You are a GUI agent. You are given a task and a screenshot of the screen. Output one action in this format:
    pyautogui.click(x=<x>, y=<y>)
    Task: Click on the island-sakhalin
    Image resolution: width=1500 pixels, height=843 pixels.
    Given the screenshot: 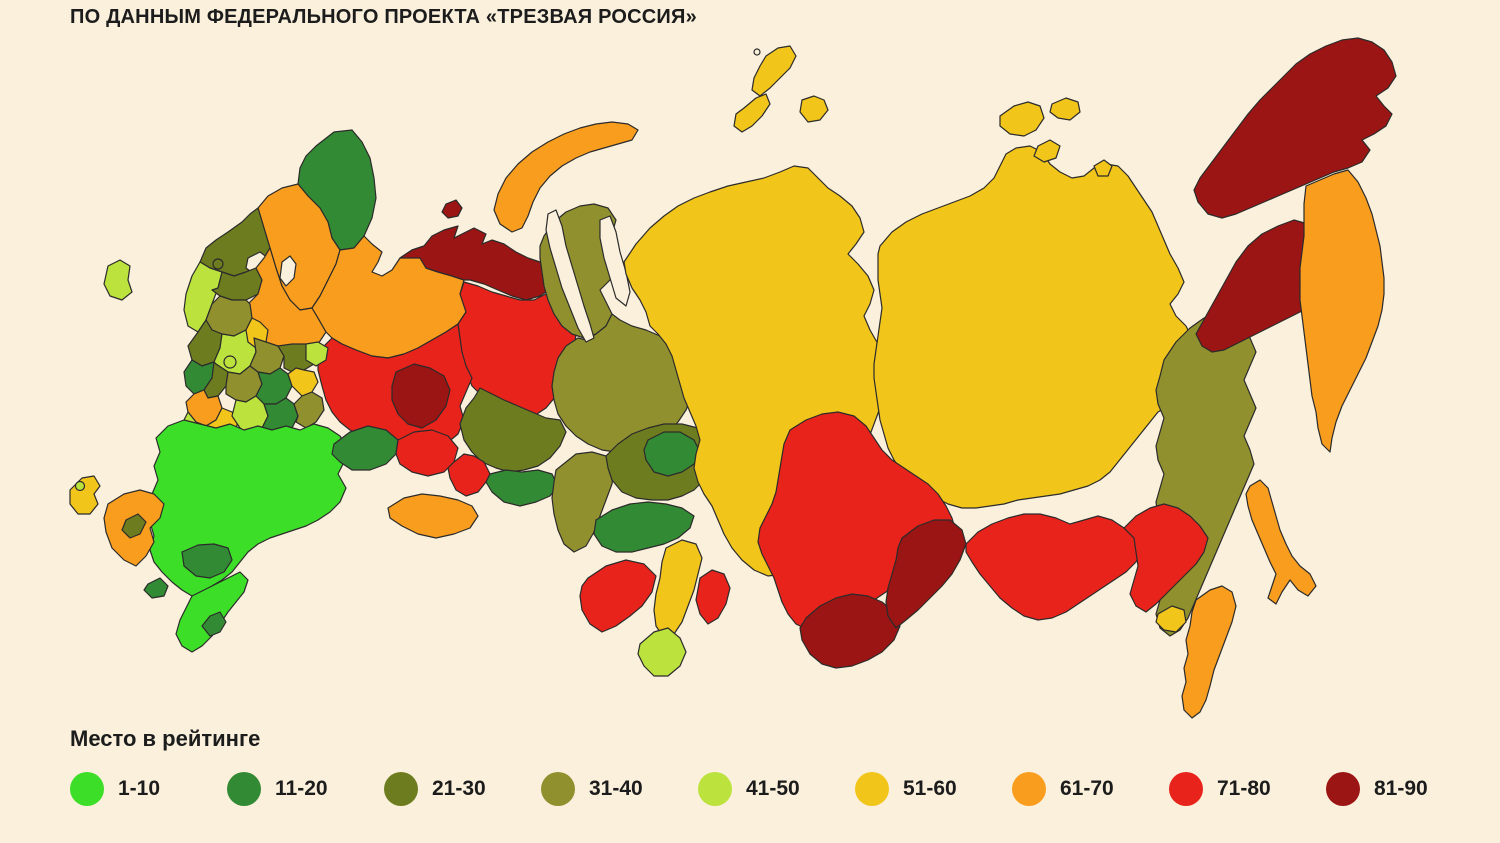 What is the action you would take?
    pyautogui.click(x=1281, y=542)
    